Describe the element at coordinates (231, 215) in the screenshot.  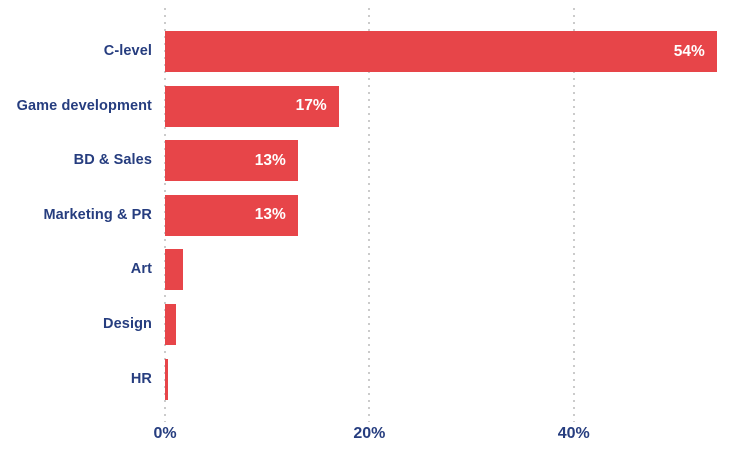
I see `bar-marketing-pr: 13%` at that location.